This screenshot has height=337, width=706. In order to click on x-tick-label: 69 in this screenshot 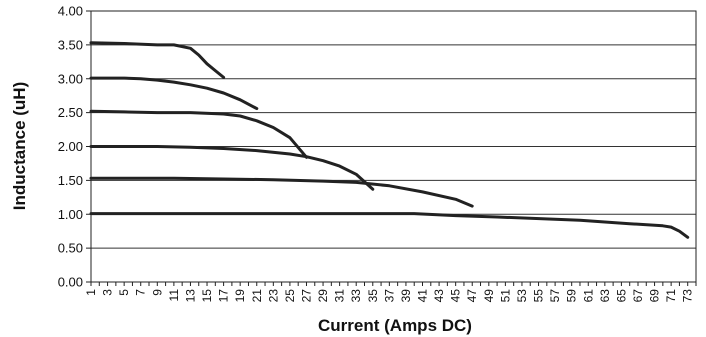, I will do `click(655, 296)`.